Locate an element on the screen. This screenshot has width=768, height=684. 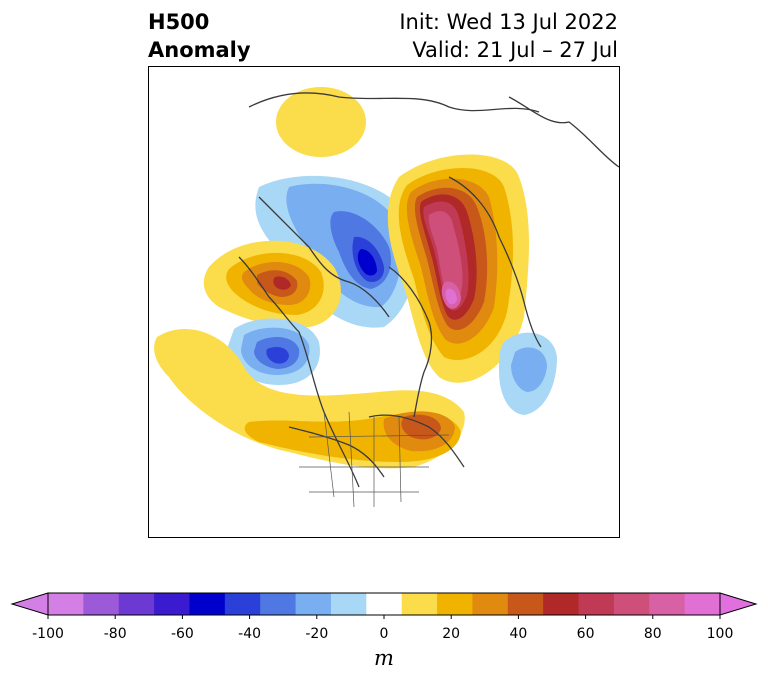
valid-range: Valid: 21 Jul – 27 Jul is located at coordinates (515, 50).